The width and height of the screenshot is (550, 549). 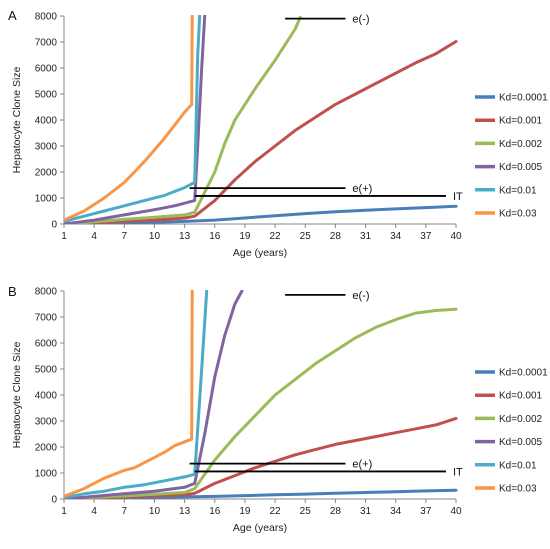 I want to click on panel-label: B, so click(x=12, y=291).